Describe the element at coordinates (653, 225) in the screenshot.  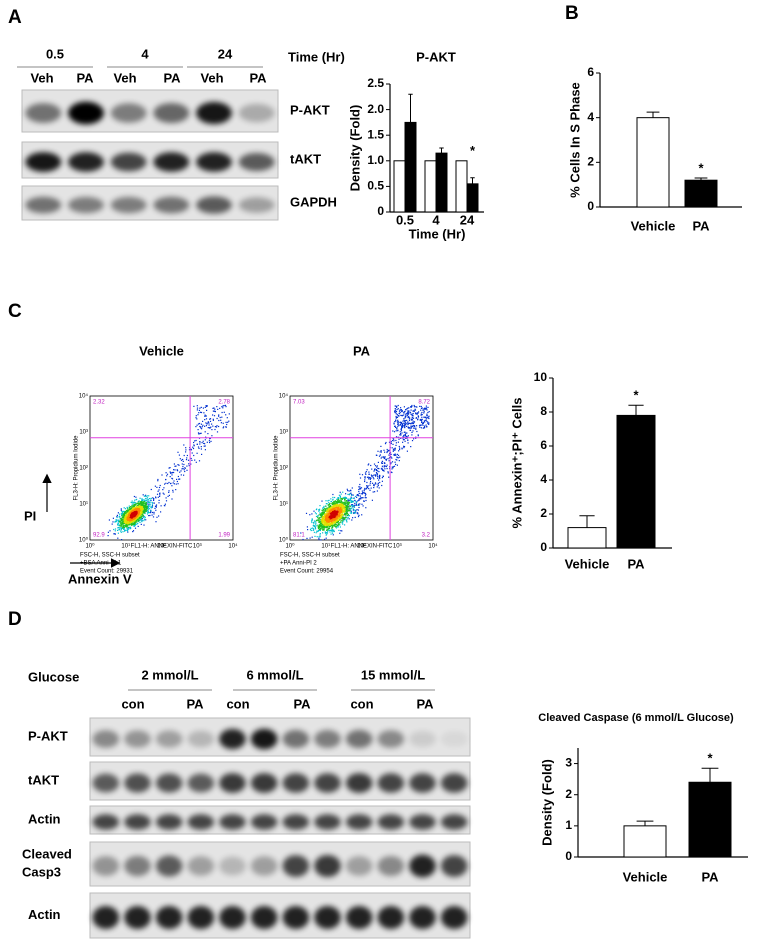
I see `x-tick-label: Vehicle` at that location.